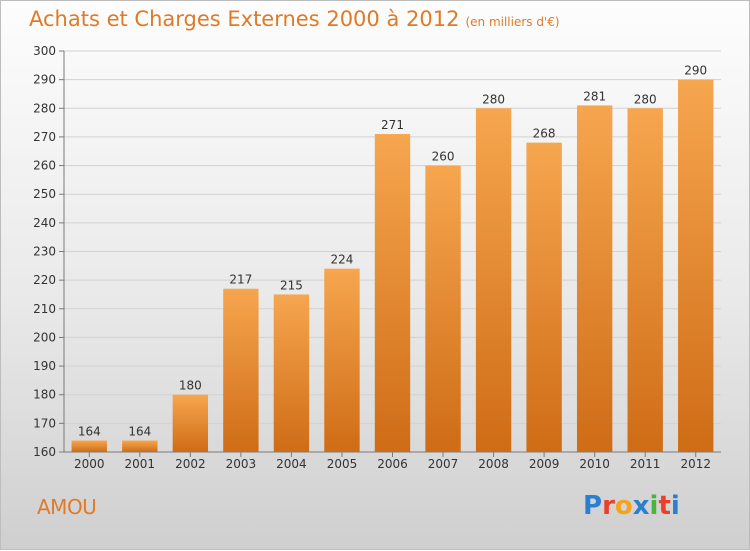 This screenshot has width=750, height=551. What do you see at coordinates (241, 464) in the screenshot?
I see `x-tick-label: 2003` at bounding box center [241, 464].